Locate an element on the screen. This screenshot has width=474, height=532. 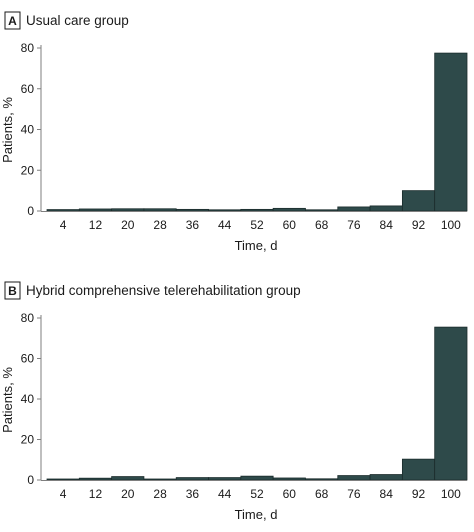
panel-b-x-tick-label: 60 is located at coordinates (290, 494).